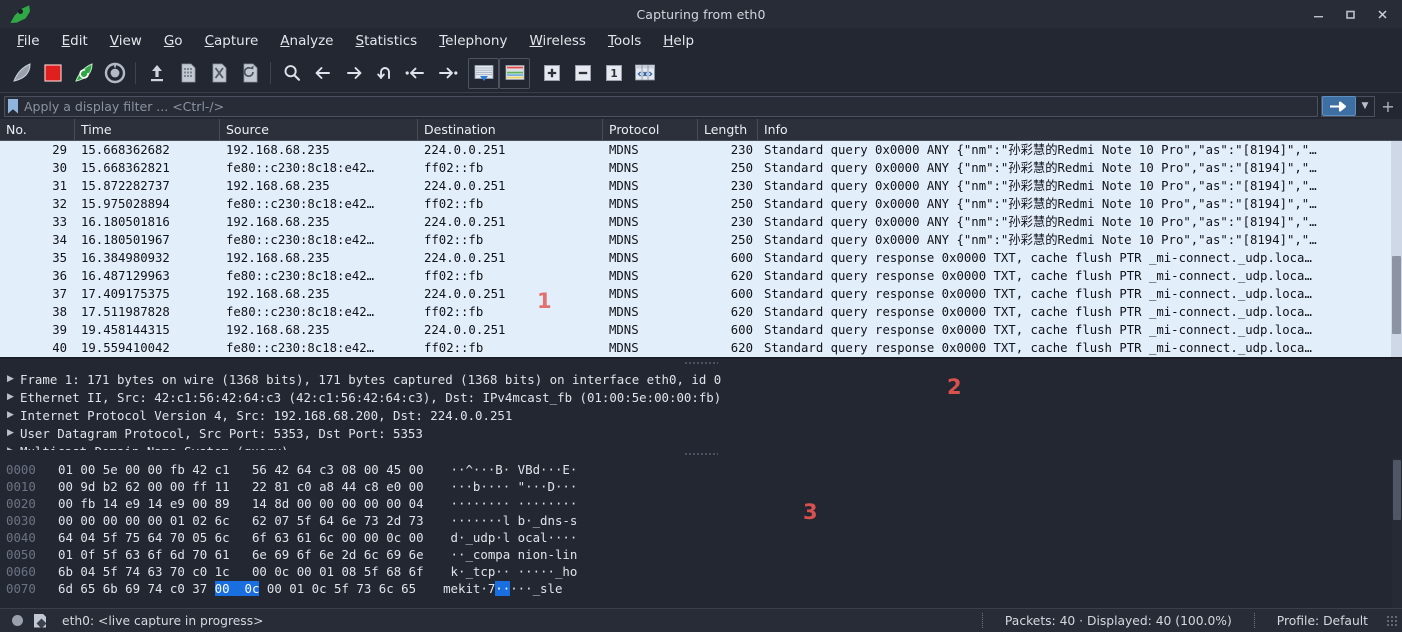 The width and height of the screenshot is (1402, 632). I want to click on capture-status-circle-icon, so click(17, 620).